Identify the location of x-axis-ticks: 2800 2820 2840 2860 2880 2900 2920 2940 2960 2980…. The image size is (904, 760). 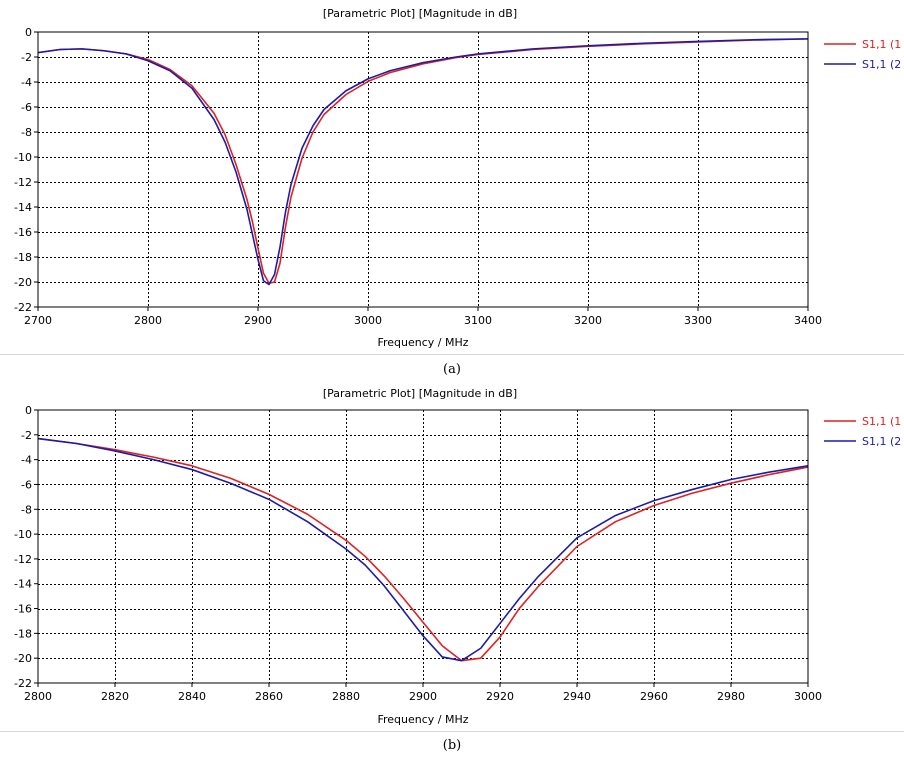
(423, 693).